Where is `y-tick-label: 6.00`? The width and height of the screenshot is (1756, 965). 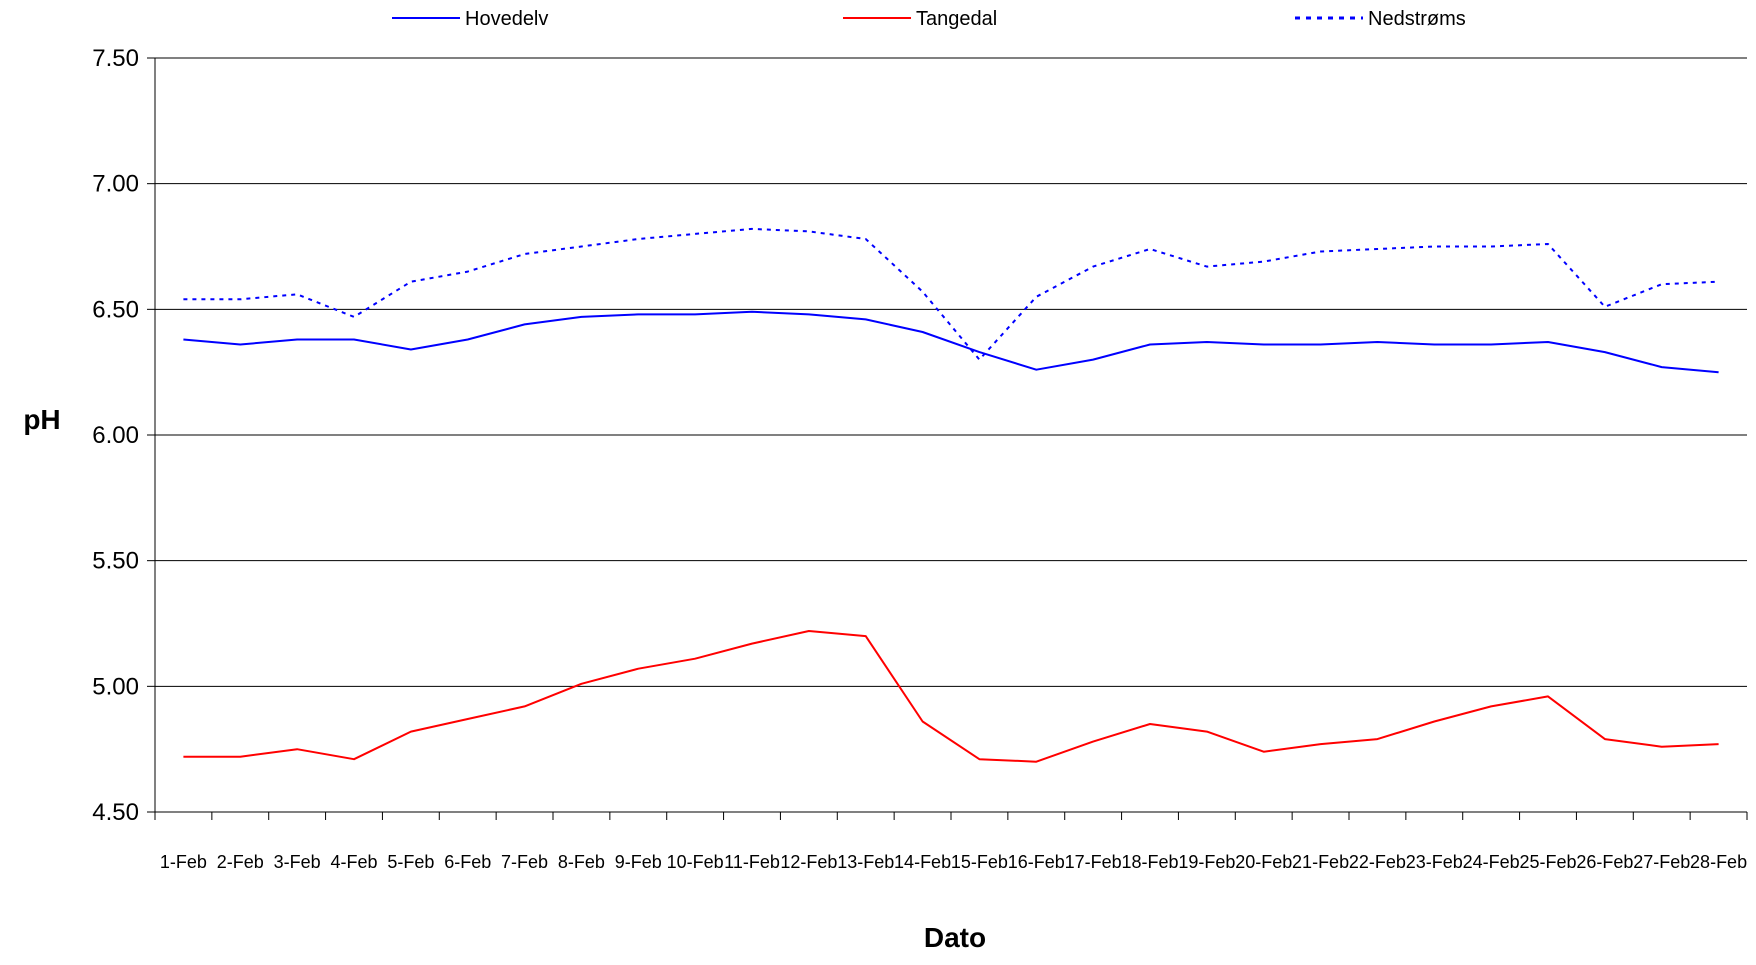 y-tick-label: 6.00 is located at coordinates (115, 435).